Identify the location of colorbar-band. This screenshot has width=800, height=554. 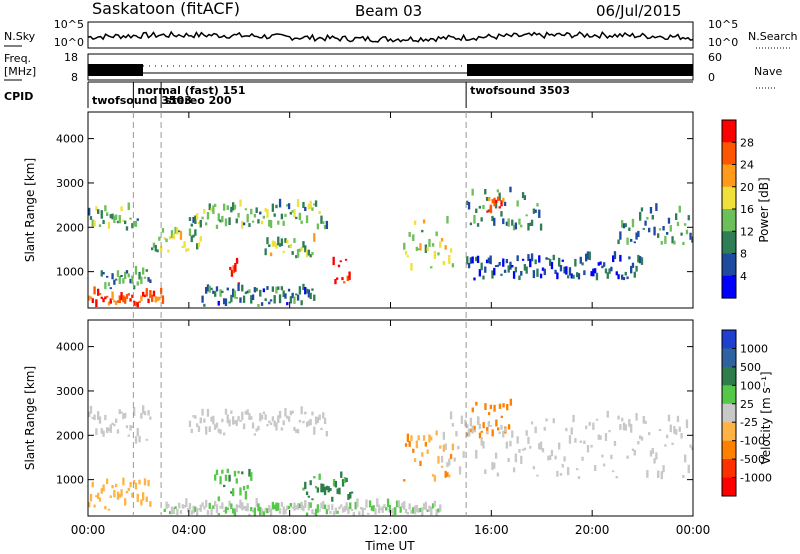
(729, 287).